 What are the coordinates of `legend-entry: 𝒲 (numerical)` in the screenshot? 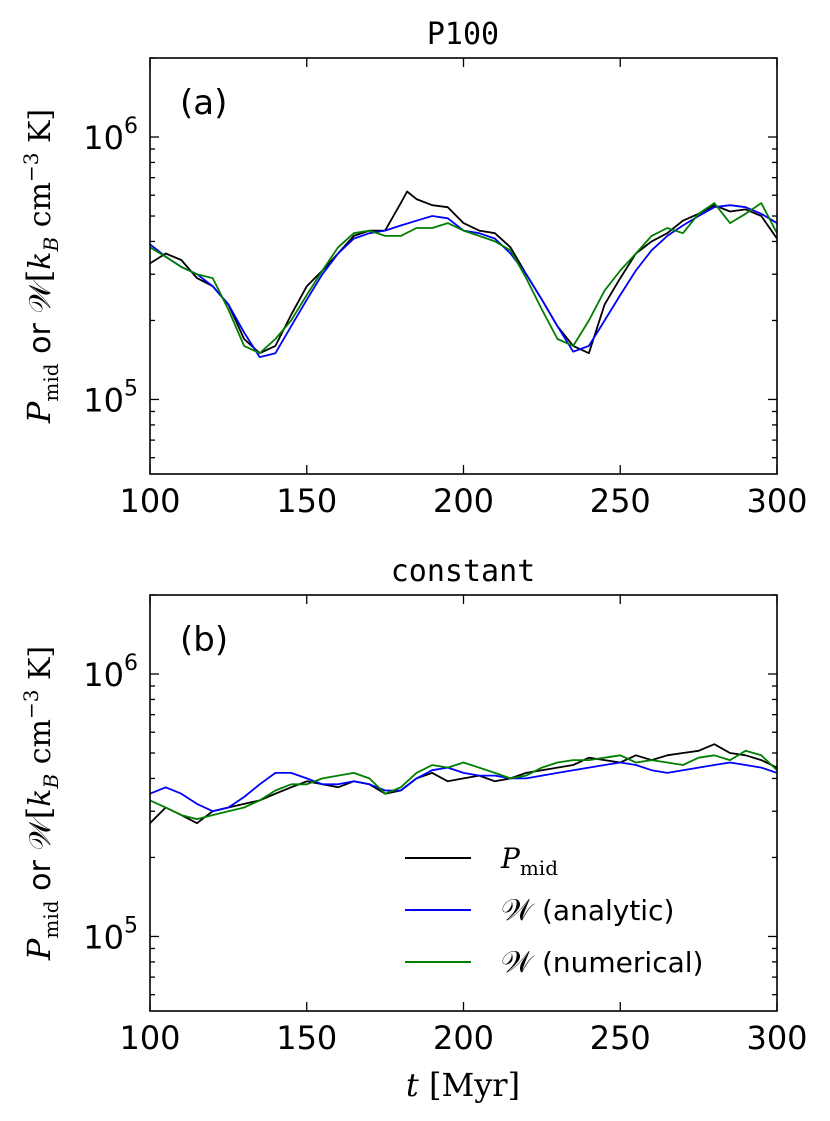 It's located at (602, 962).